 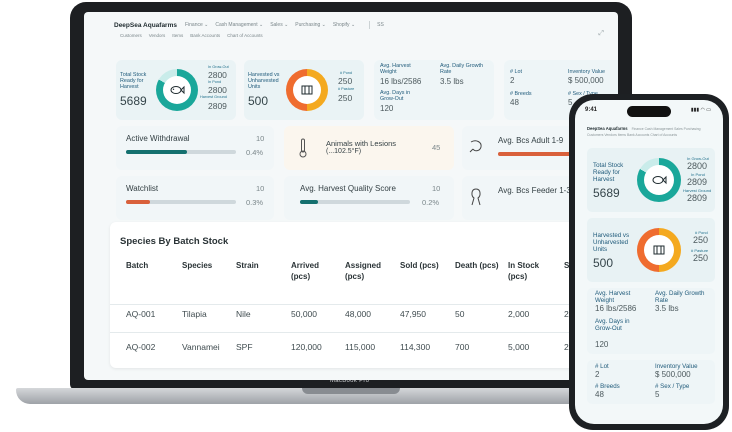 I want to click on in-grow-out-label: In Grow-Out, so click(x=218, y=67).